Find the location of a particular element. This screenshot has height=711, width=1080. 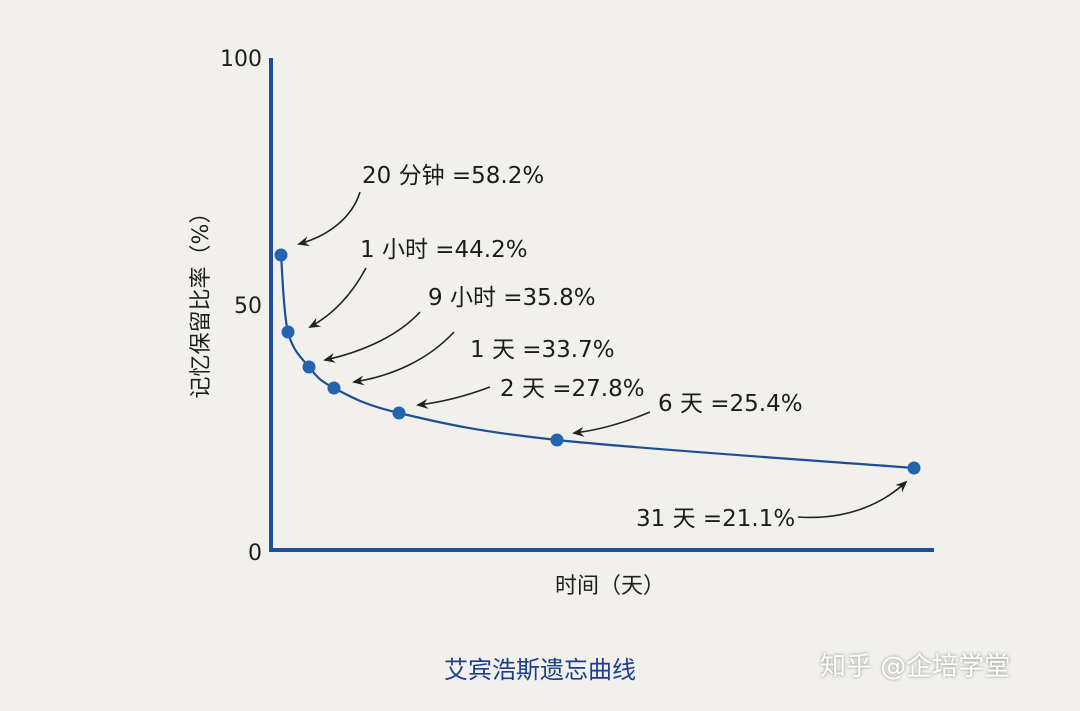

x-axis-title: 时间（天） is located at coordinates (610, 586).